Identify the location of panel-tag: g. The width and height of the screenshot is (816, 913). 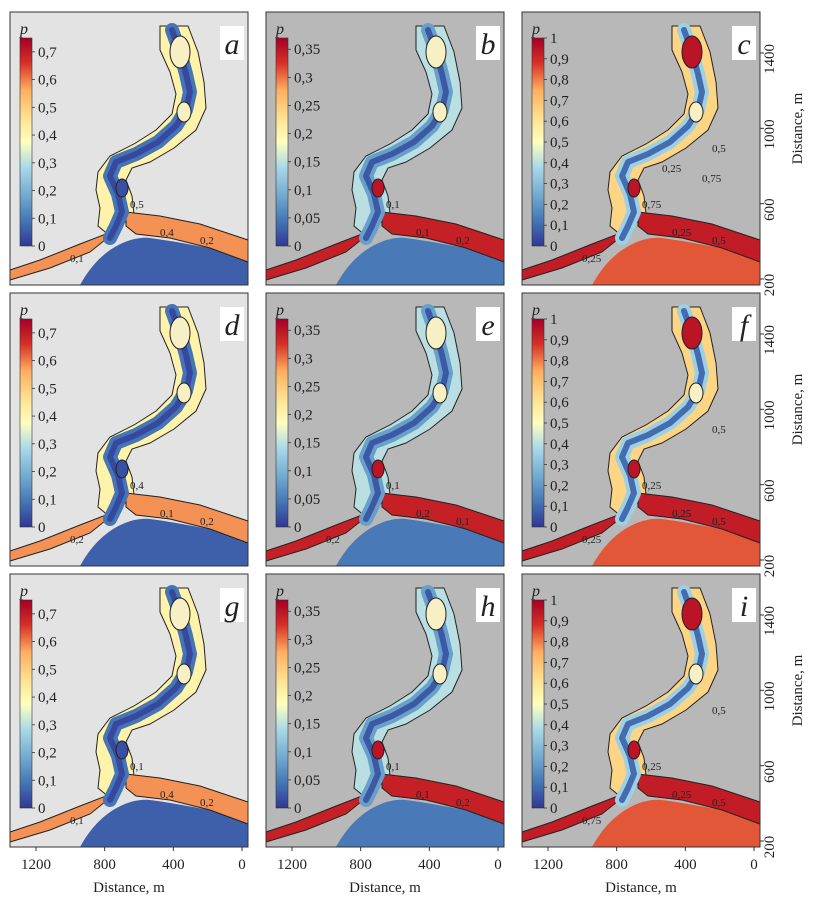
(232, 606).